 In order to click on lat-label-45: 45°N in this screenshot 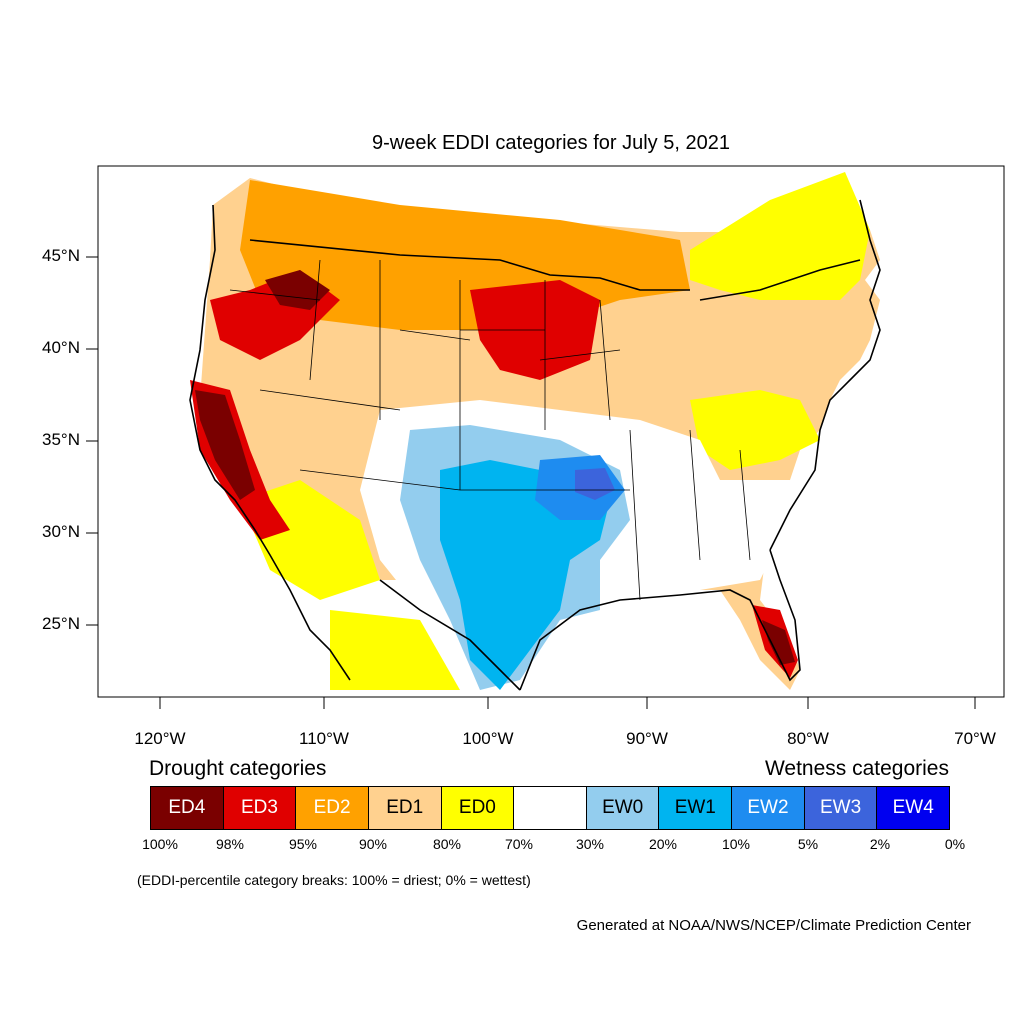, I will do `click(61, 255)`.